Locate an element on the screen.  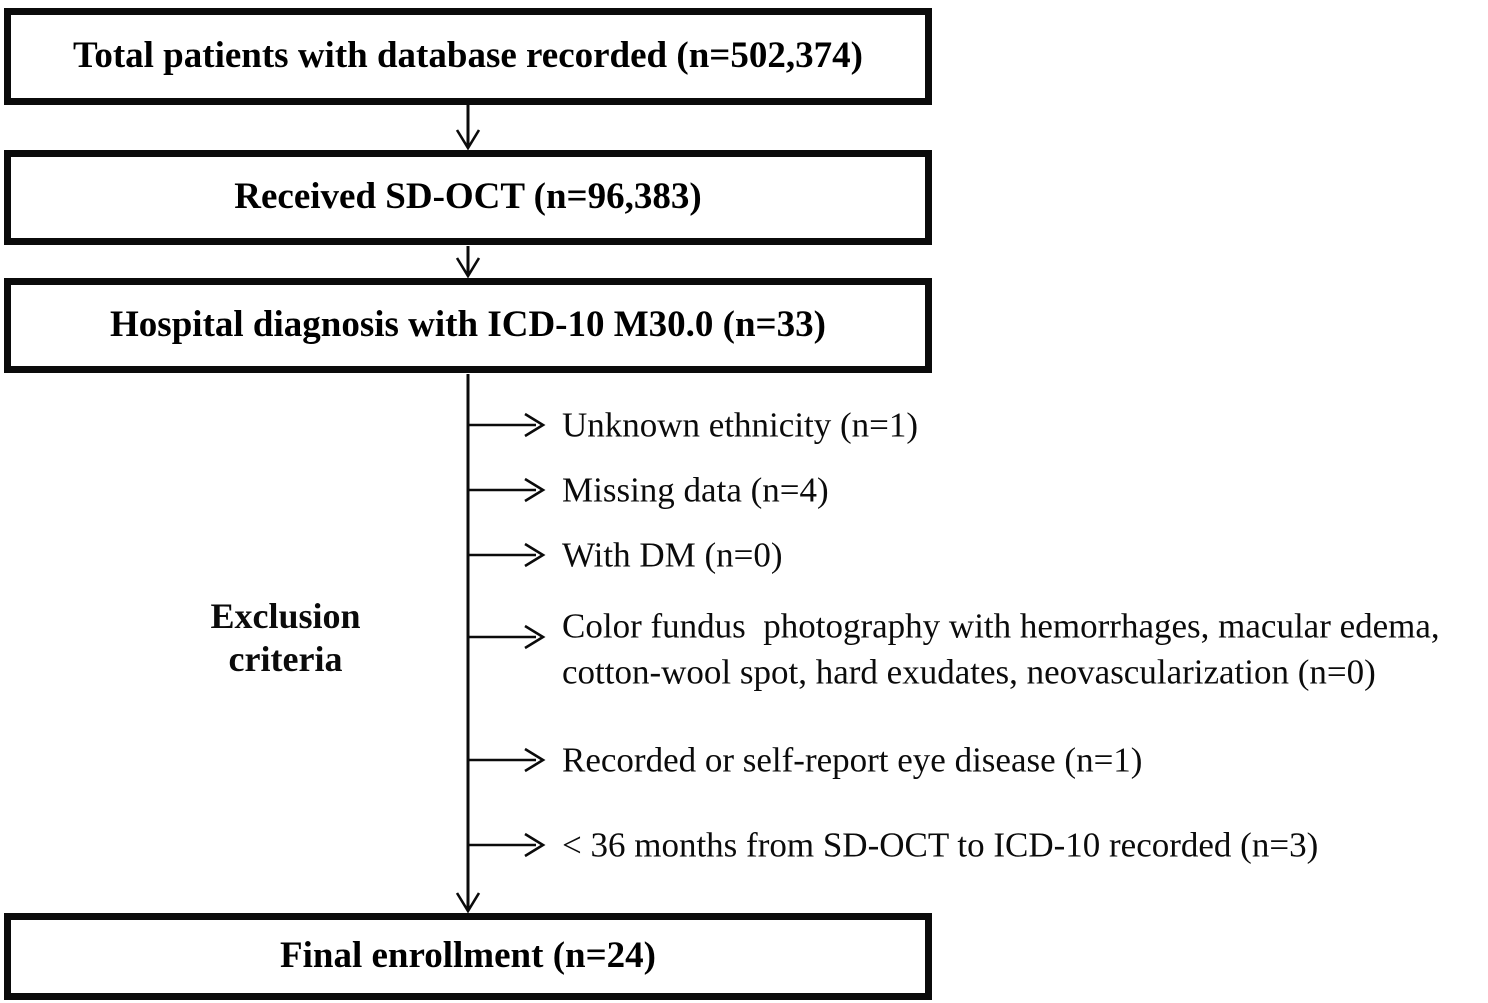
flow-box-final-enrollment: Final enrollment (n=24) is located at coordinates (468, 956).